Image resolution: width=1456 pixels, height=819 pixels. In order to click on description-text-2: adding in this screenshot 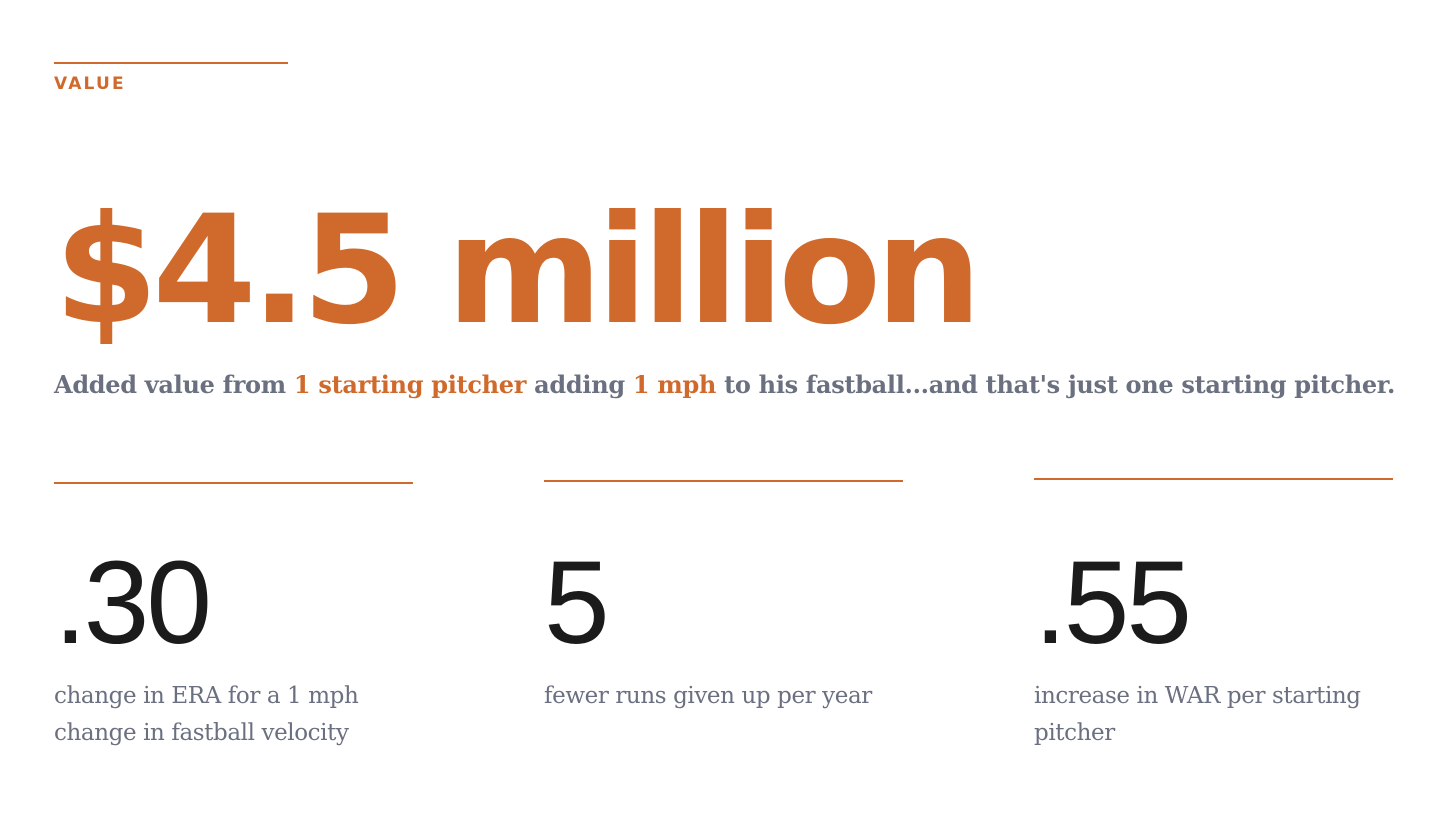, I will do `click(579, 384)`.